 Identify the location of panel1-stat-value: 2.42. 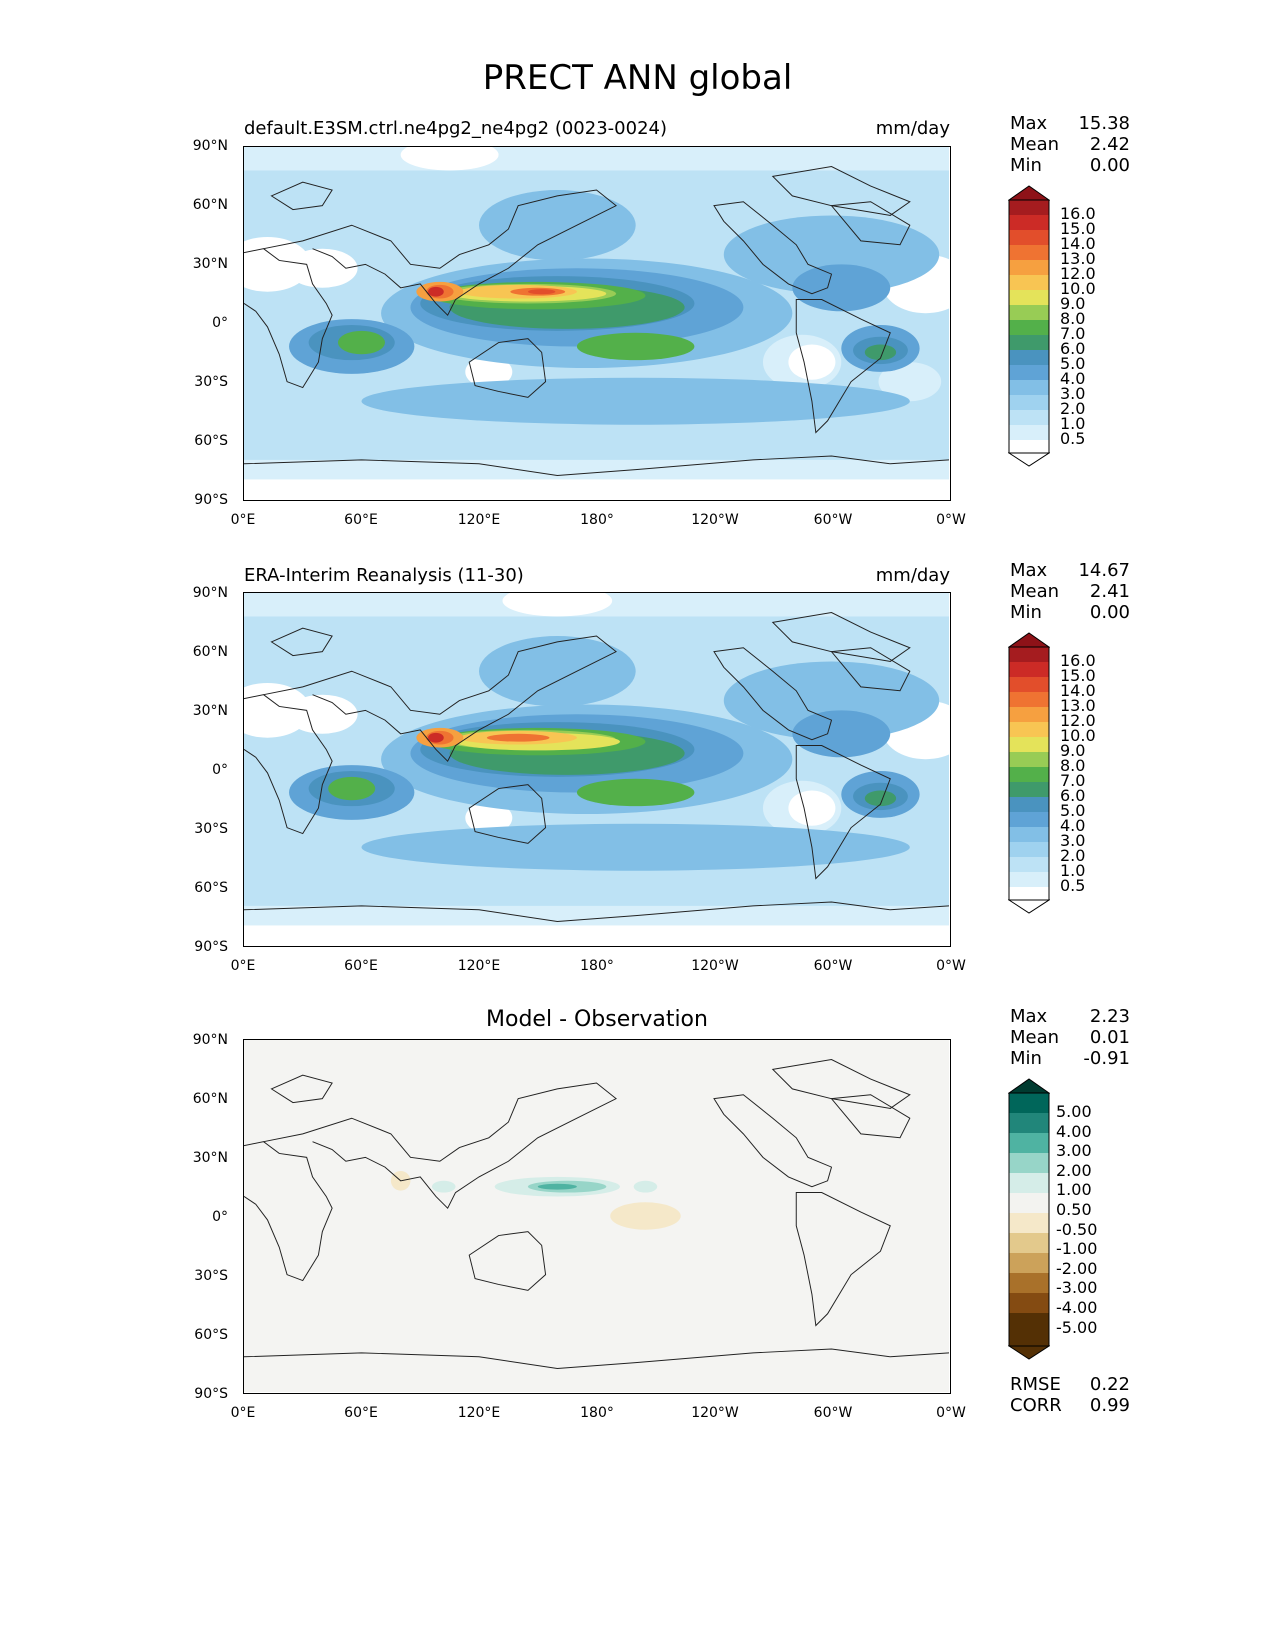
(1109, 144).